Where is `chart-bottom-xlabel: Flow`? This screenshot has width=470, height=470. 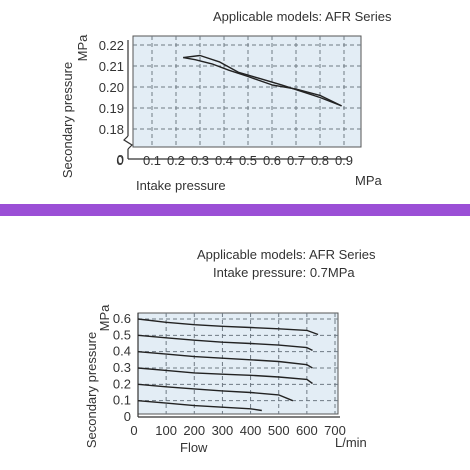 chart-bottom-xlabel: Flow is located at coordinates (194, 447).